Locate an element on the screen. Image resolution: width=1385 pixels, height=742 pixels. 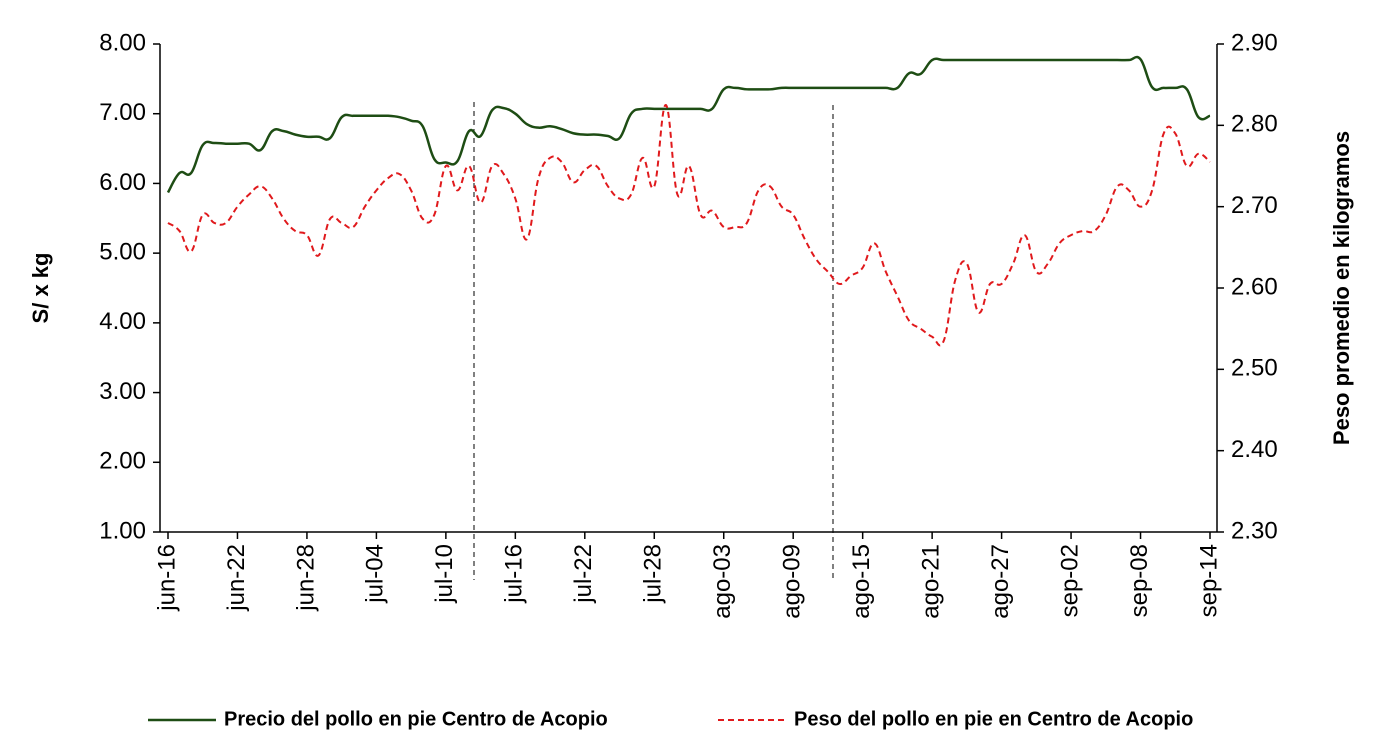
x-tick-label: sep-08 is located at coordinates (1139, 580).